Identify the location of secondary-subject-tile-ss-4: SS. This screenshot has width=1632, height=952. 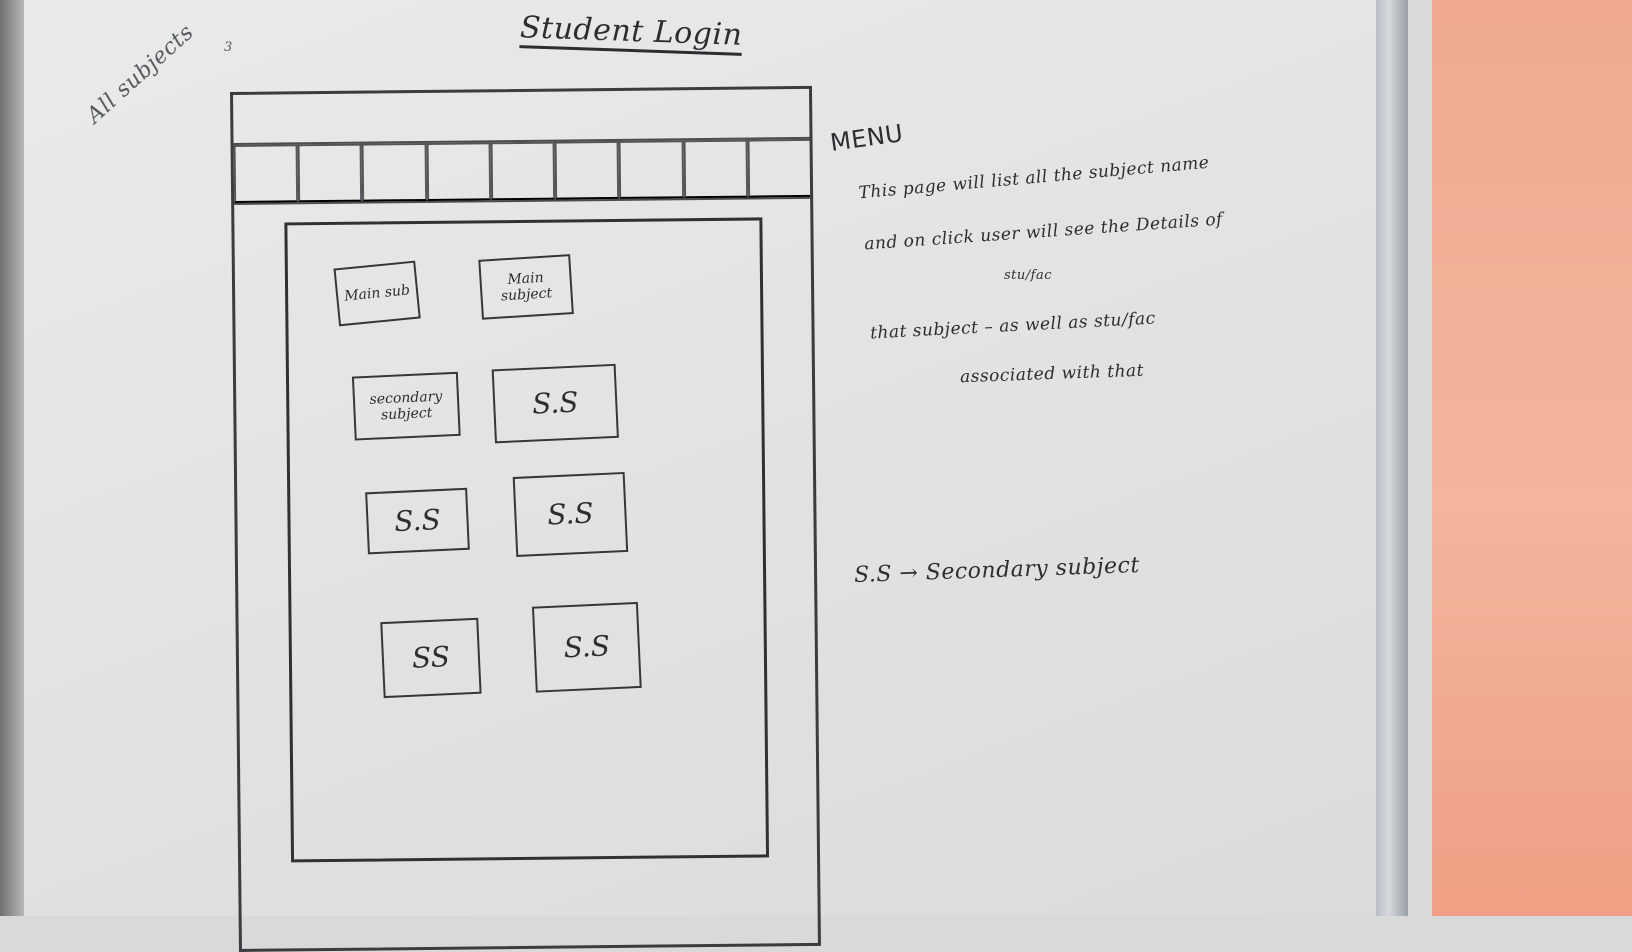
(431, 658).